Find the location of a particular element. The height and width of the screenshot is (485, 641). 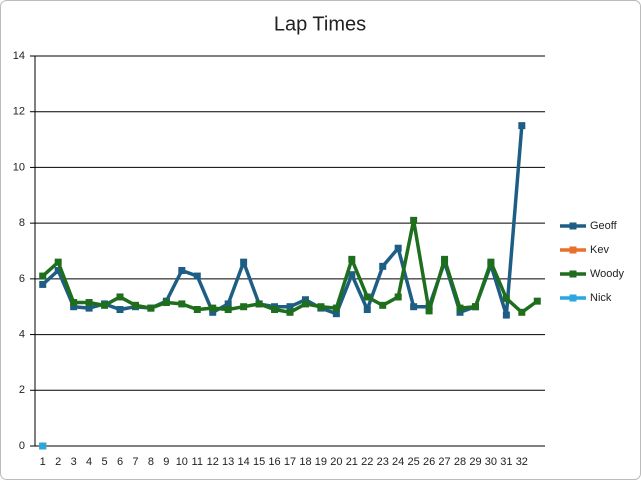

x-tick-label: 17 is located at coordinates (290, 462).